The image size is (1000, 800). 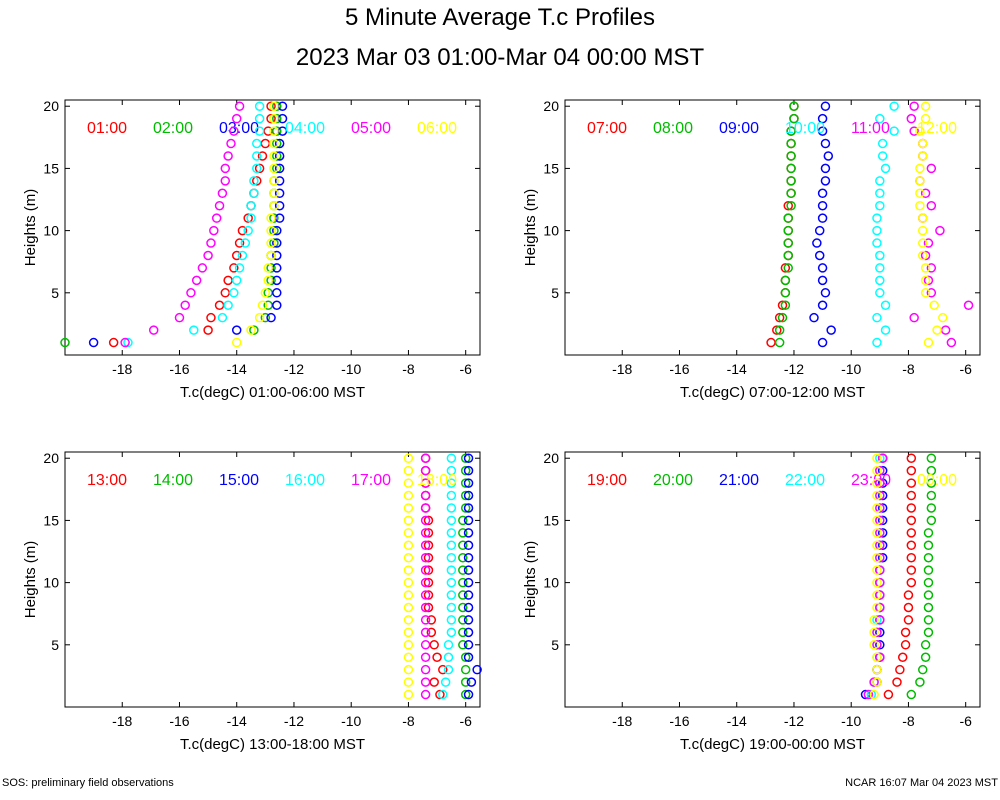 I want to click on y-tick-label: 15, so click(x=51, y=520).